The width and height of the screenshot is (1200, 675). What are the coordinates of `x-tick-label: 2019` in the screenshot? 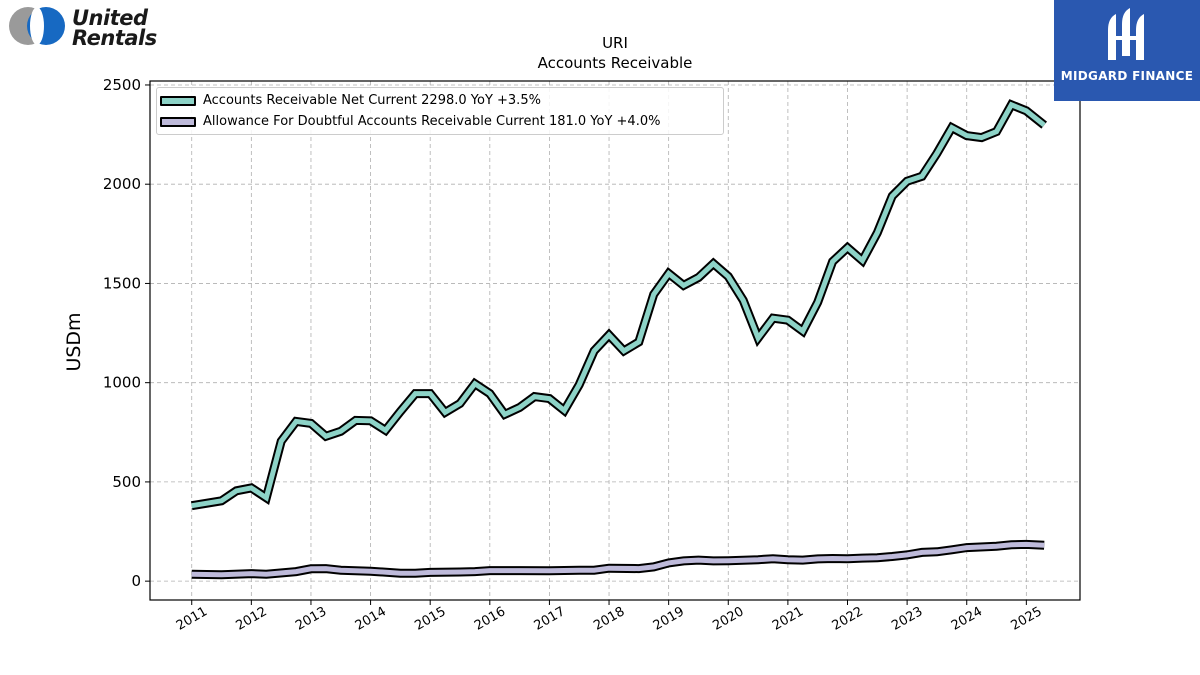 It's located at (669, 619).